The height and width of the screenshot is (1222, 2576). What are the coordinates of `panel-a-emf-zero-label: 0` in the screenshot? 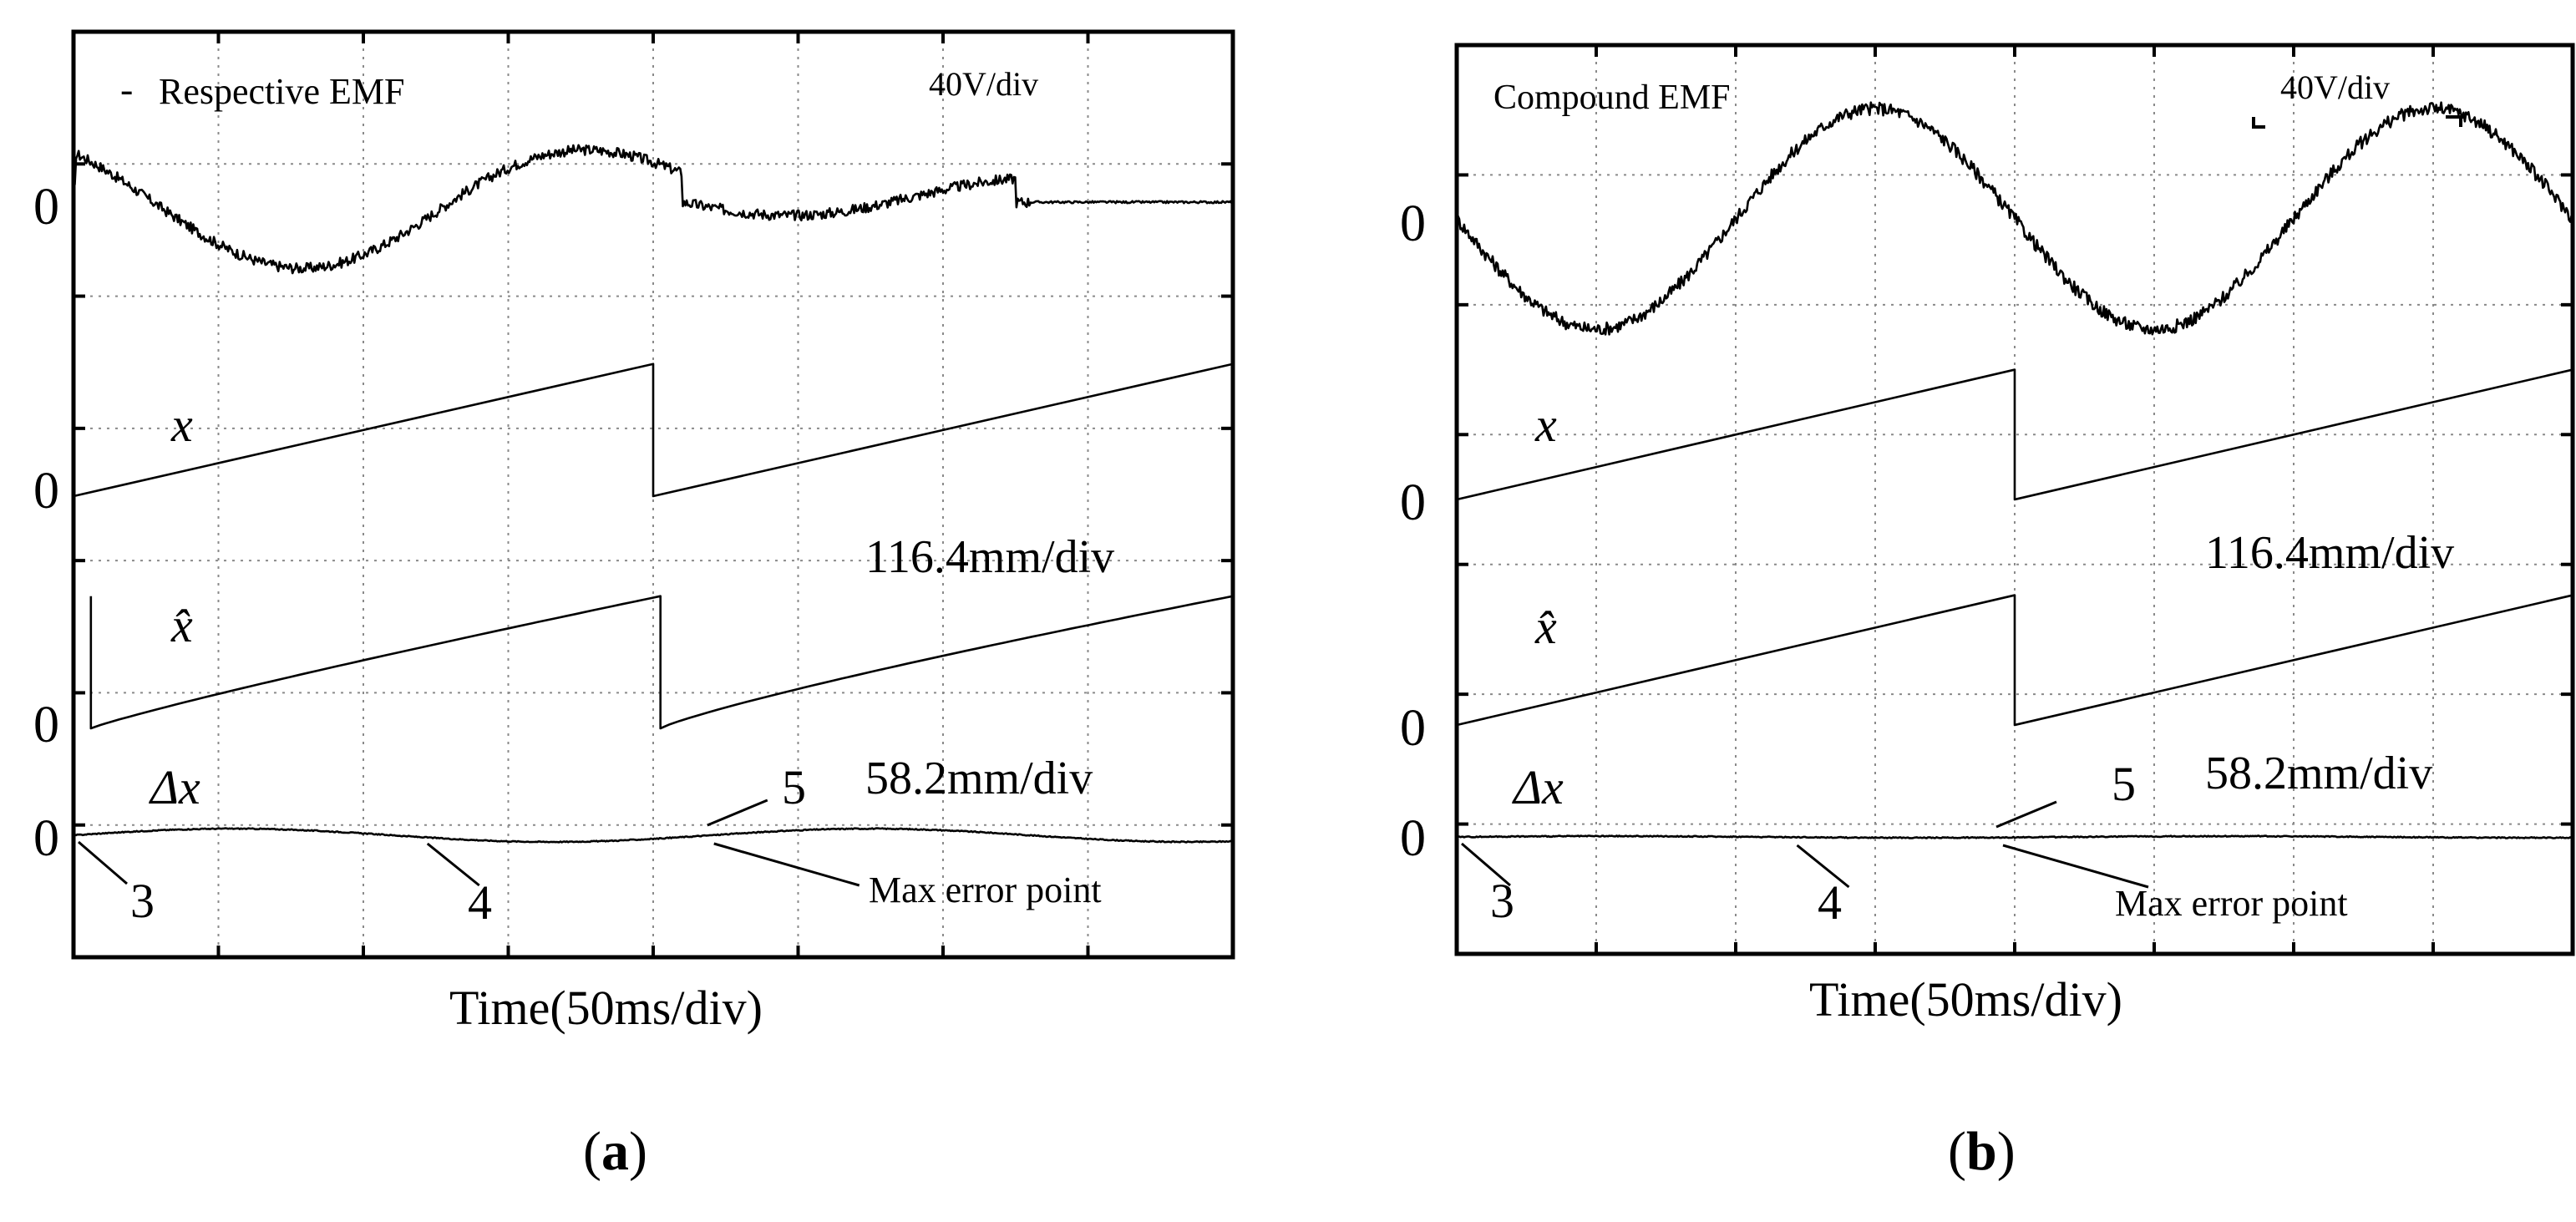 It's located at (46, 208).